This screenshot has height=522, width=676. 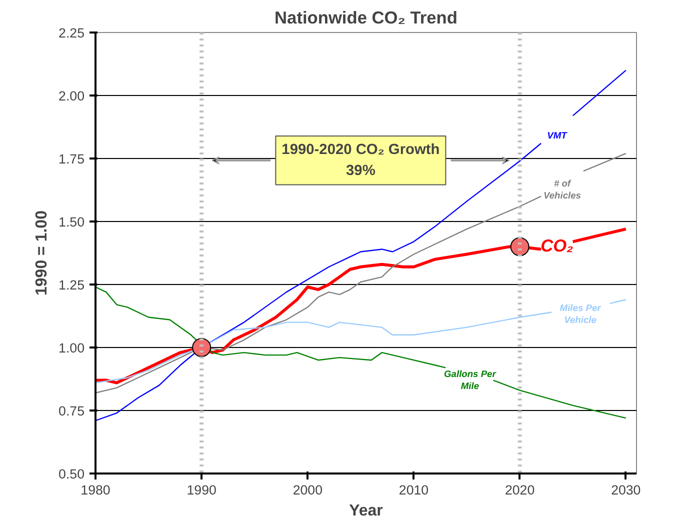 What do you see at coordinates (71, 159) in the screenshot?
I see `y-tick-label: 1.75` at bounding box center [71, 159].